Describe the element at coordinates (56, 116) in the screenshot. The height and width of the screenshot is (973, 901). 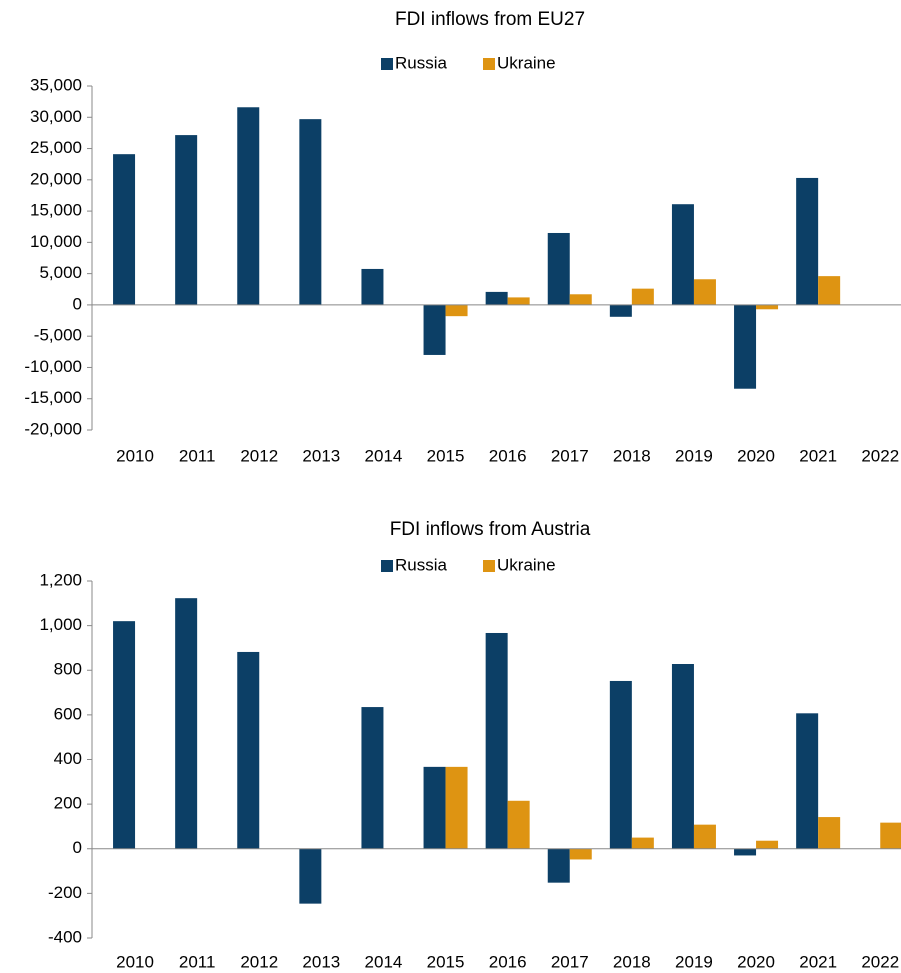
I see `y-tick-label: 30,000` at that location.